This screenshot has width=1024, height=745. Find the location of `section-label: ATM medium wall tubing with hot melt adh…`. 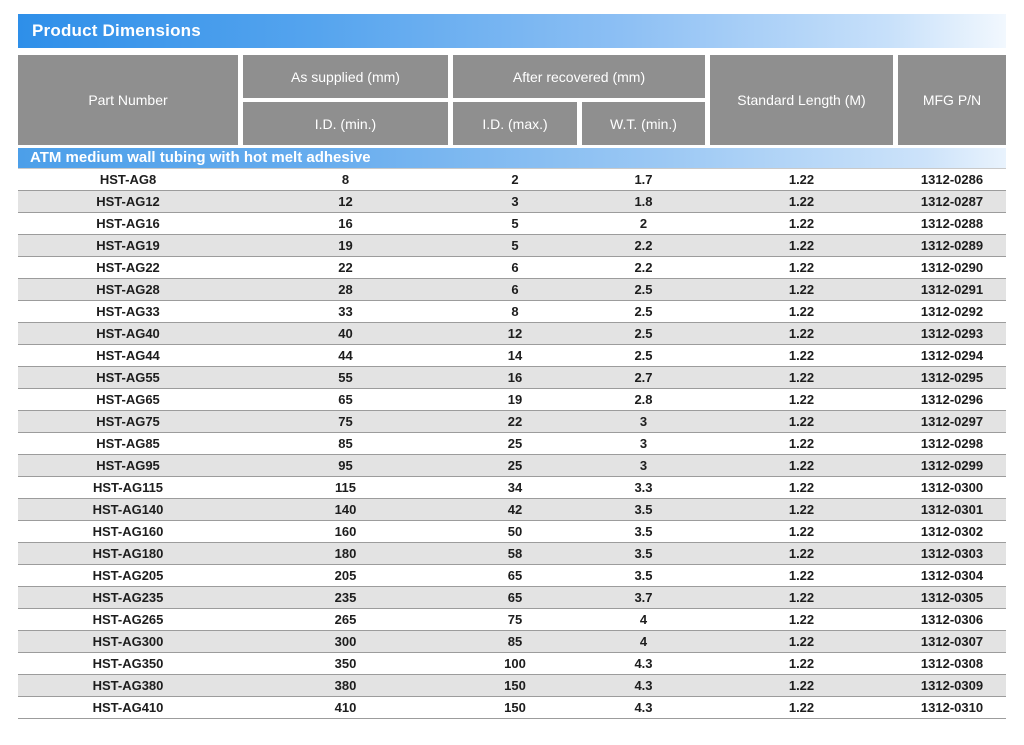

section-label: ATM medium wall tubing with hot melt adh… is located at coordinates (512, 158).